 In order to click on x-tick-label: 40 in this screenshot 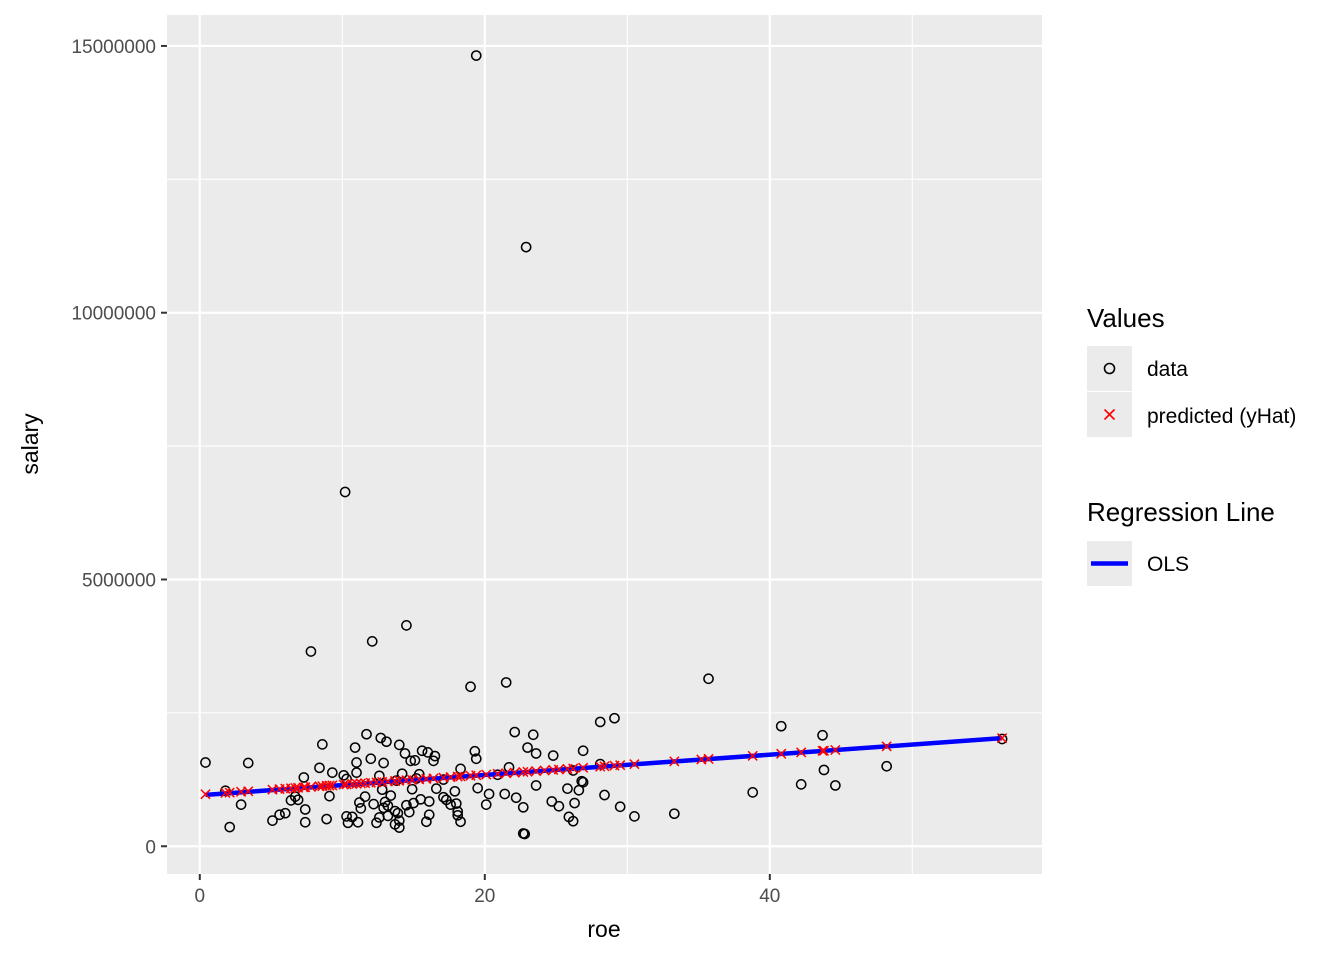, I will do `click(769, 896)`.